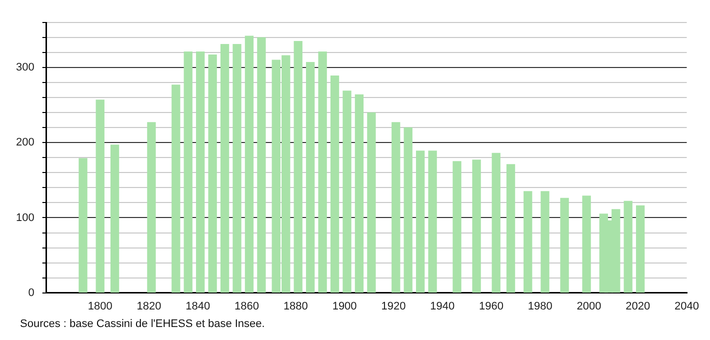  Describe the element at coordinates (198, 306) in the screenshot. I see `x-tick-label: 1840` at that location.